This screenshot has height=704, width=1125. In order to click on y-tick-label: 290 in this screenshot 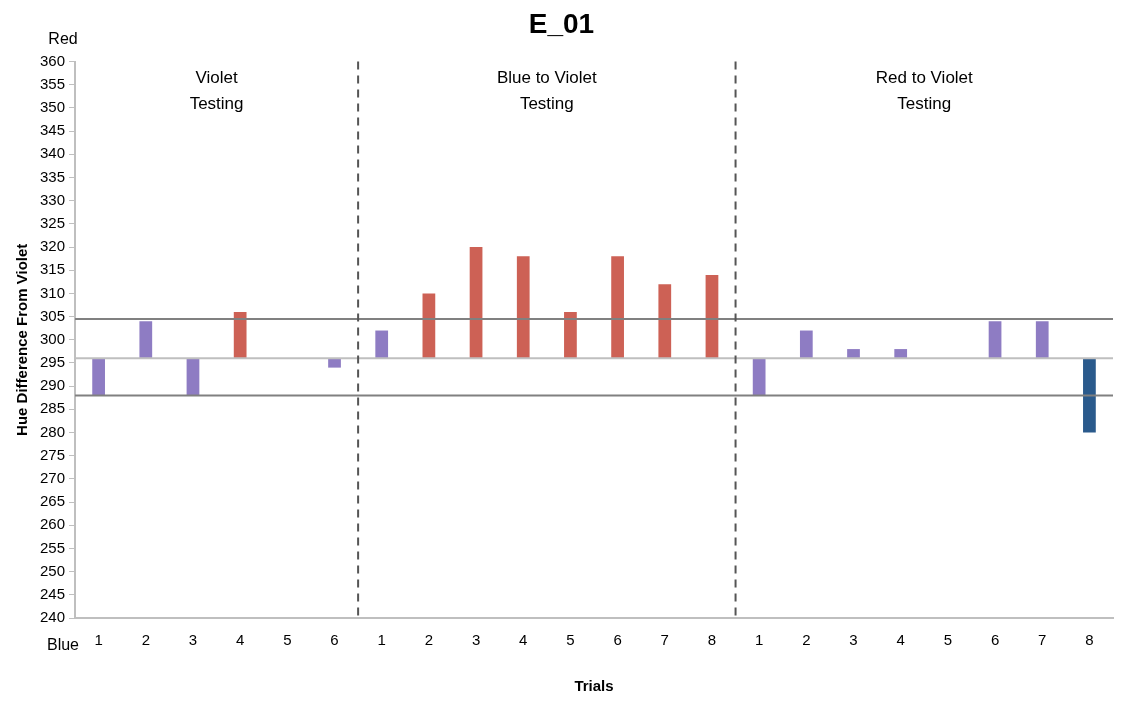, I will do `click(53, 385)`.